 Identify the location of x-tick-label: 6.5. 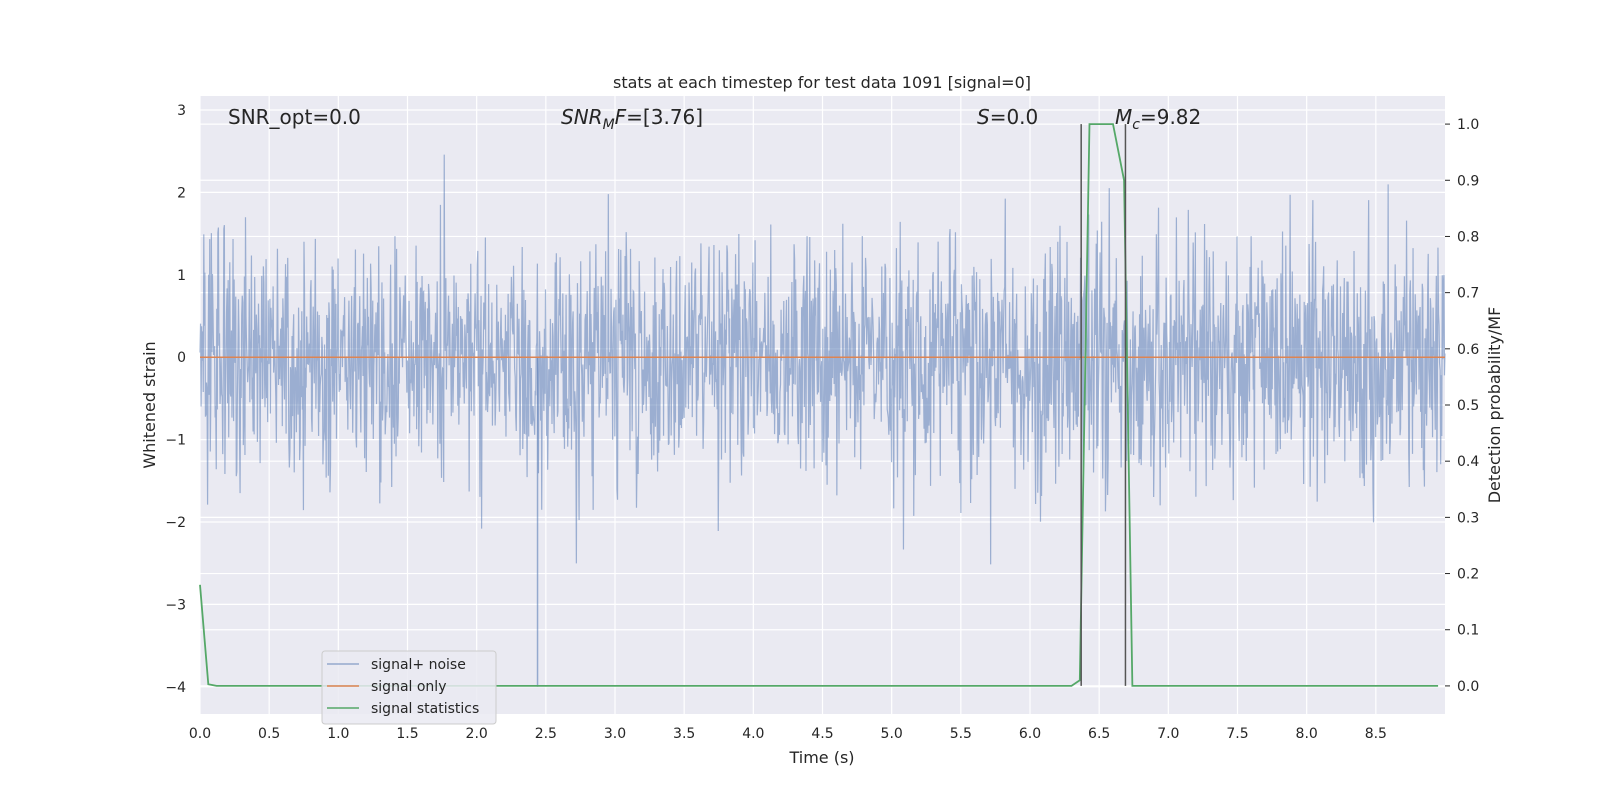
(1099, 734).